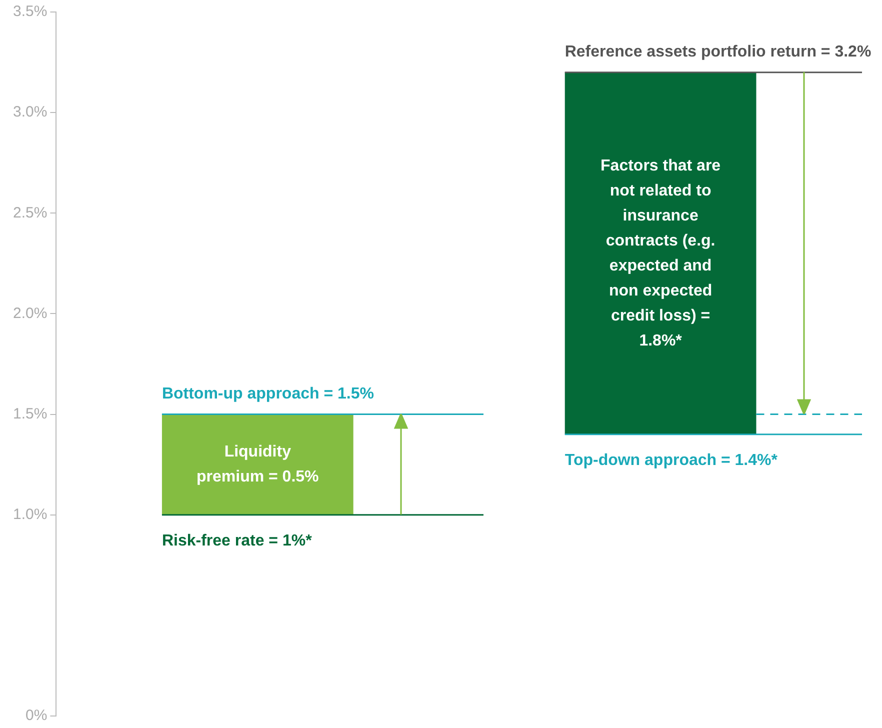 The height and width of the screenshot is (728, 882). Describe the element at coordinates (30, 413) in the screenshot. I see `y-tick-label: 1.5%` at that location.